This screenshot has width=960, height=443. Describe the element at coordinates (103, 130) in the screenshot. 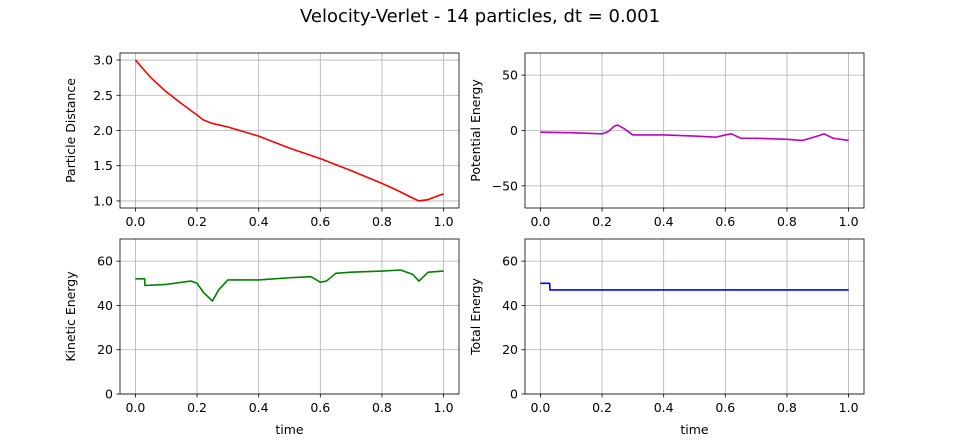

I see `y-tick-label: 2.0` at that location.